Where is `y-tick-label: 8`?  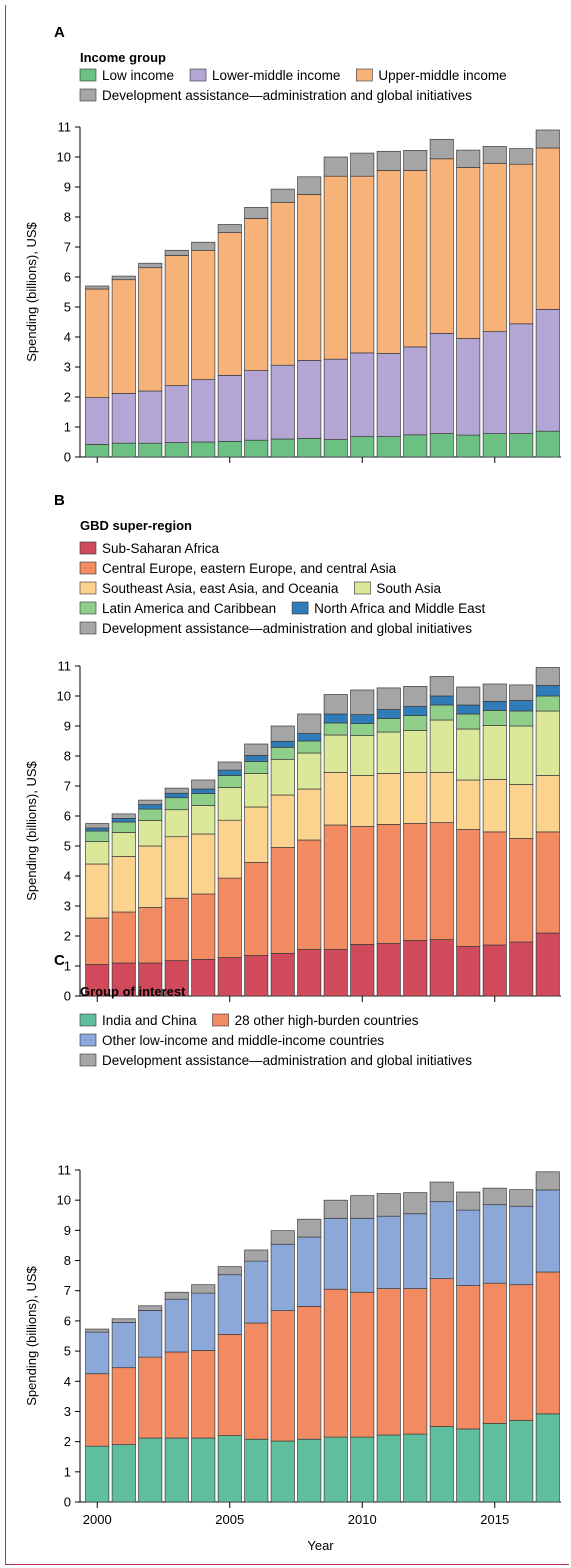 y-tick-label: 8 is located at coordinates (67, 217).